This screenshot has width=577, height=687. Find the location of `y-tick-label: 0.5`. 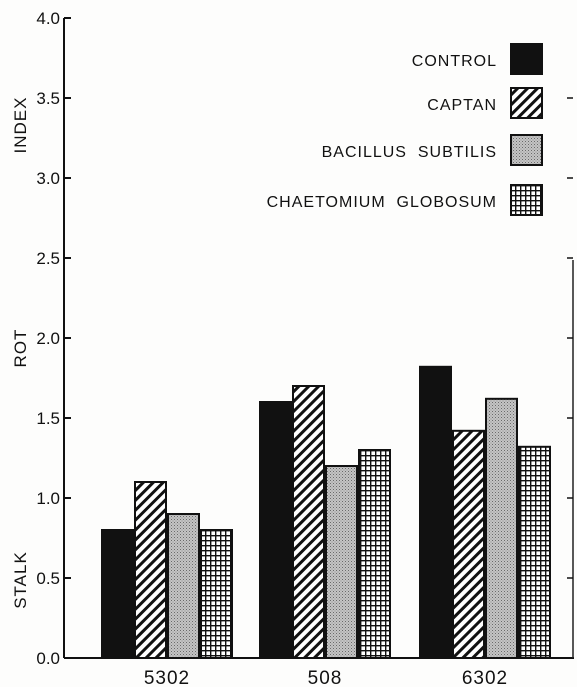

y-tick-label: 0.5 is located at coordinates (48, 578).